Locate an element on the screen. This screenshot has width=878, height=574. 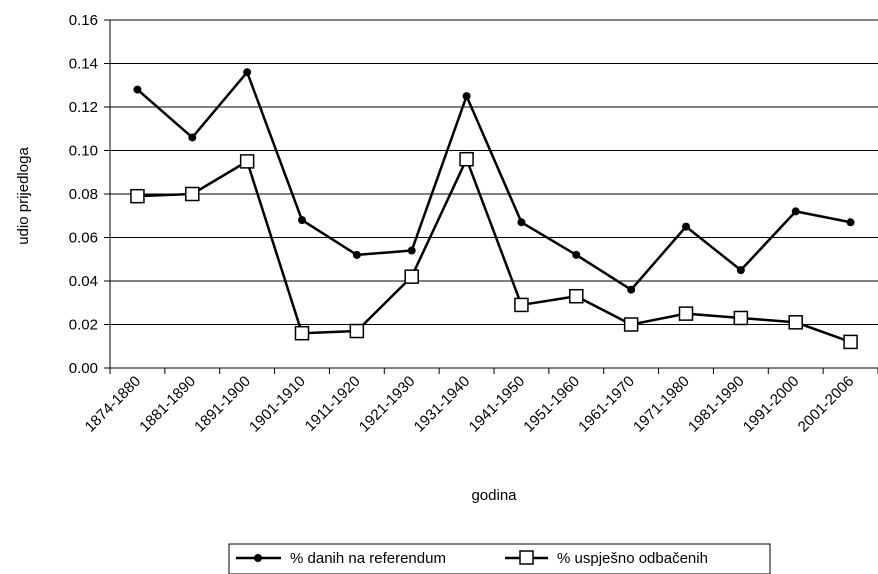
y-axis-title: udio prijedloga is located at coordinates (23, 196).